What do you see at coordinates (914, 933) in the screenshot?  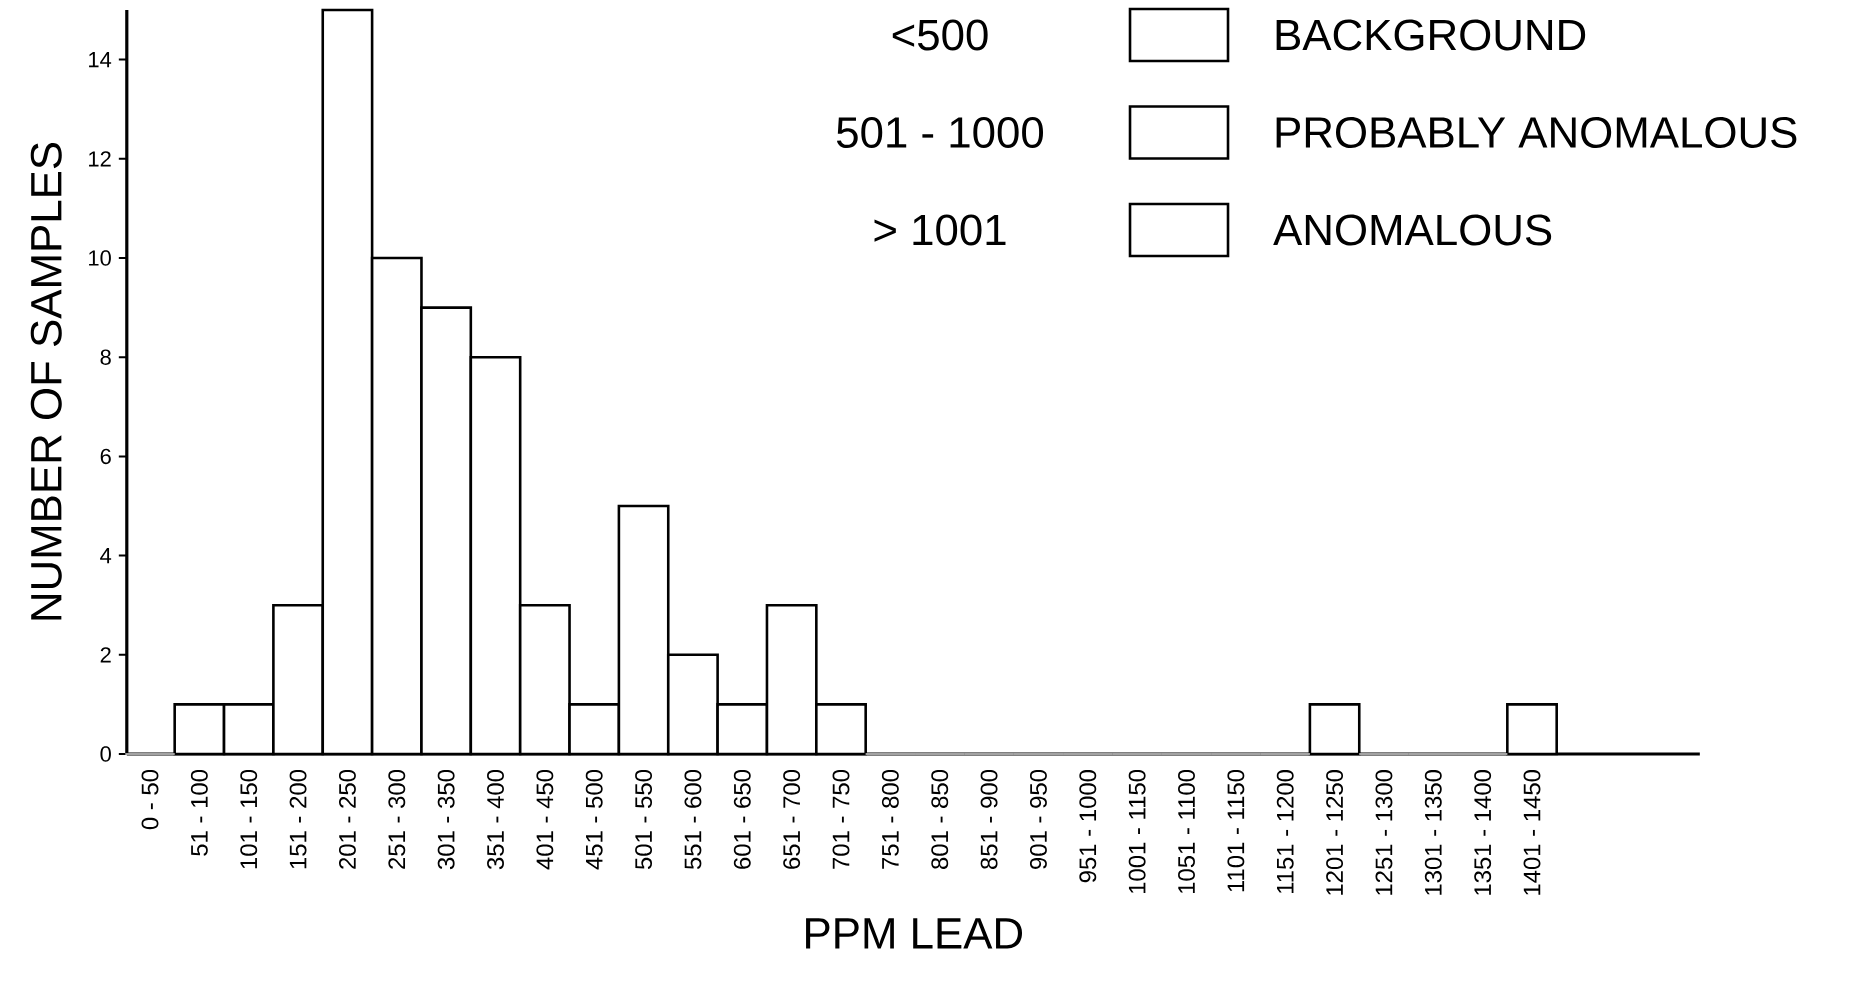 I see `x-axis-title: PPM LEAD` at bounding box center [914, 933].